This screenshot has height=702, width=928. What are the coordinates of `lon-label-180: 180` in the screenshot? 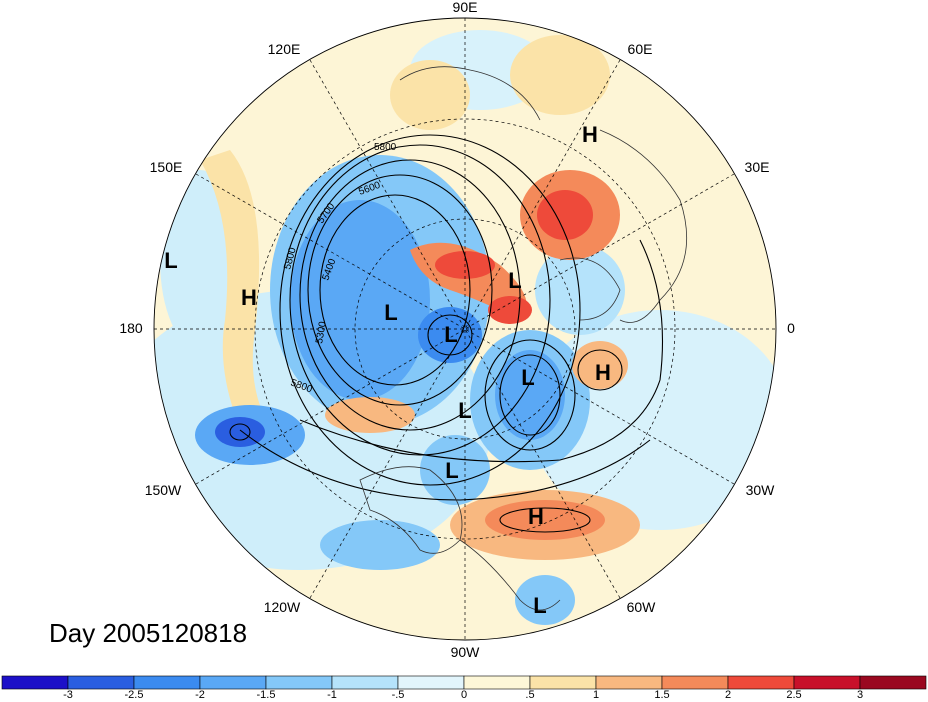 It's located at (131, 328).